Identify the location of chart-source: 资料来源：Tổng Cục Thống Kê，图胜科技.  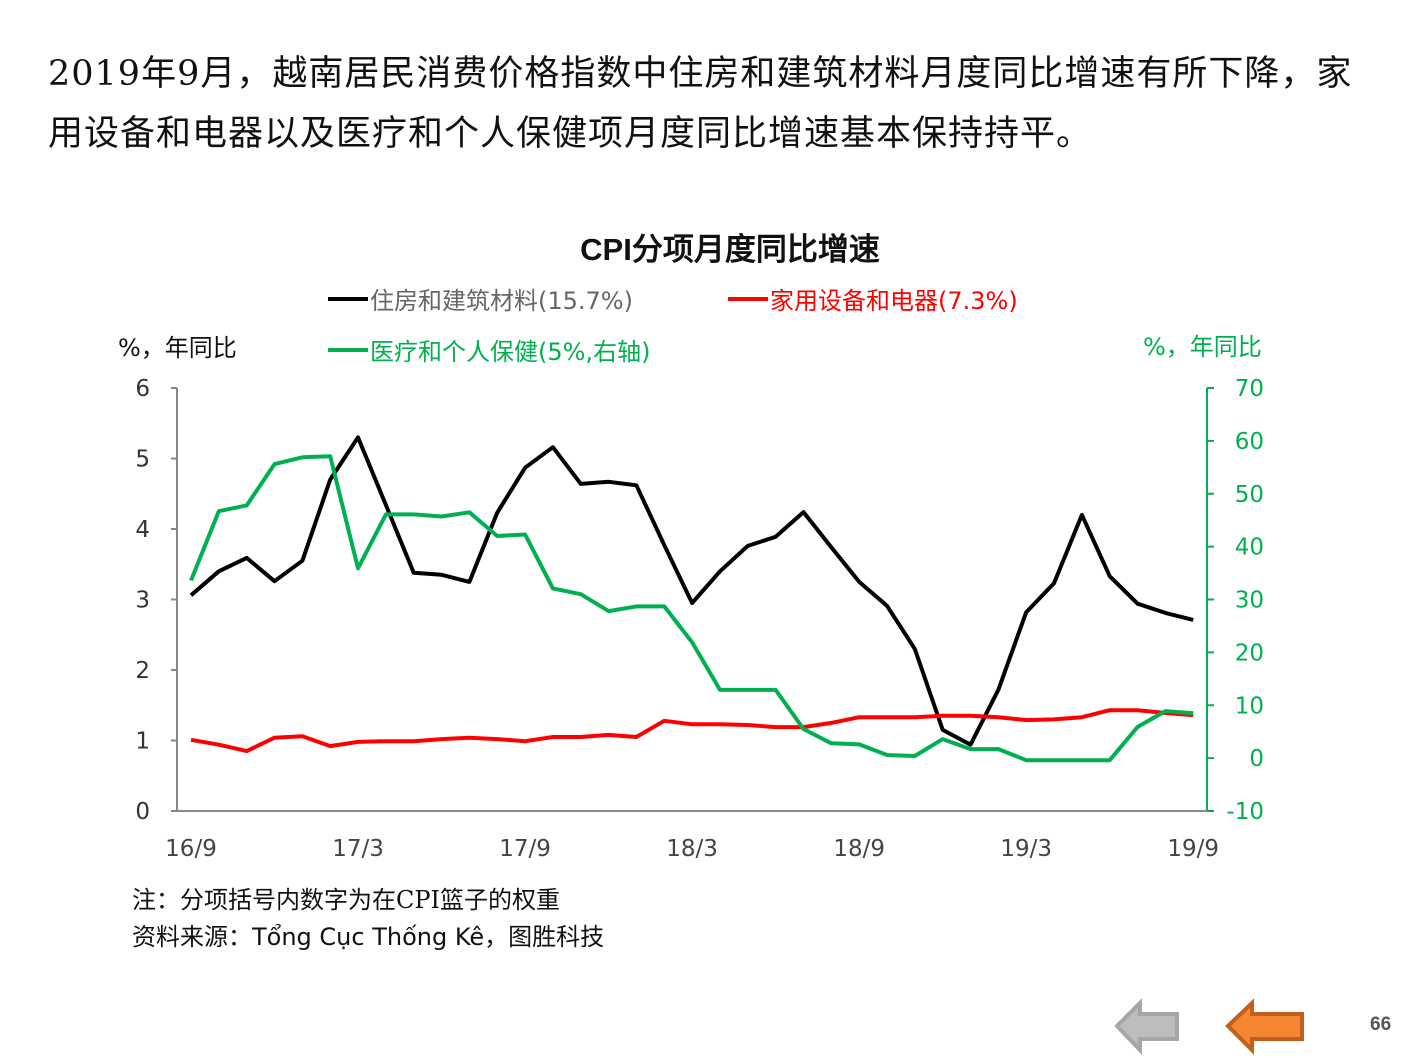
(368, 937).